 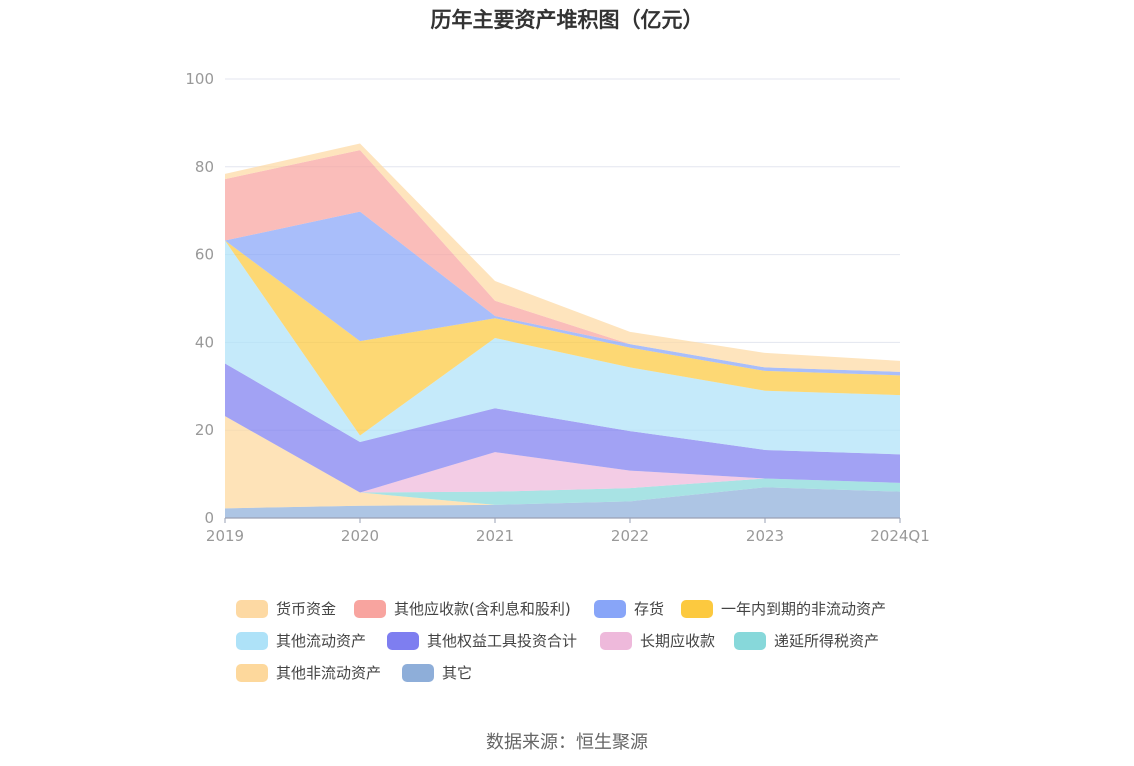 What do you see at coordinates (225, 536) in the screenshot?
I see `x-tick-label: 2019` at bounding box center [225, 536].